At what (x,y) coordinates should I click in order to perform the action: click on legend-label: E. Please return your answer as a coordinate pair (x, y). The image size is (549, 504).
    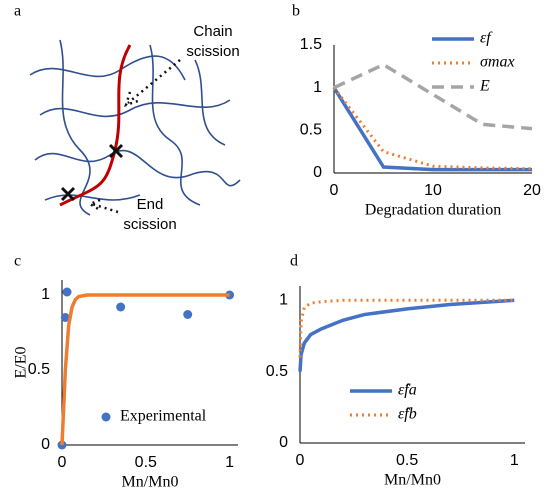
    Looking at the image, I should click on (484, 86).